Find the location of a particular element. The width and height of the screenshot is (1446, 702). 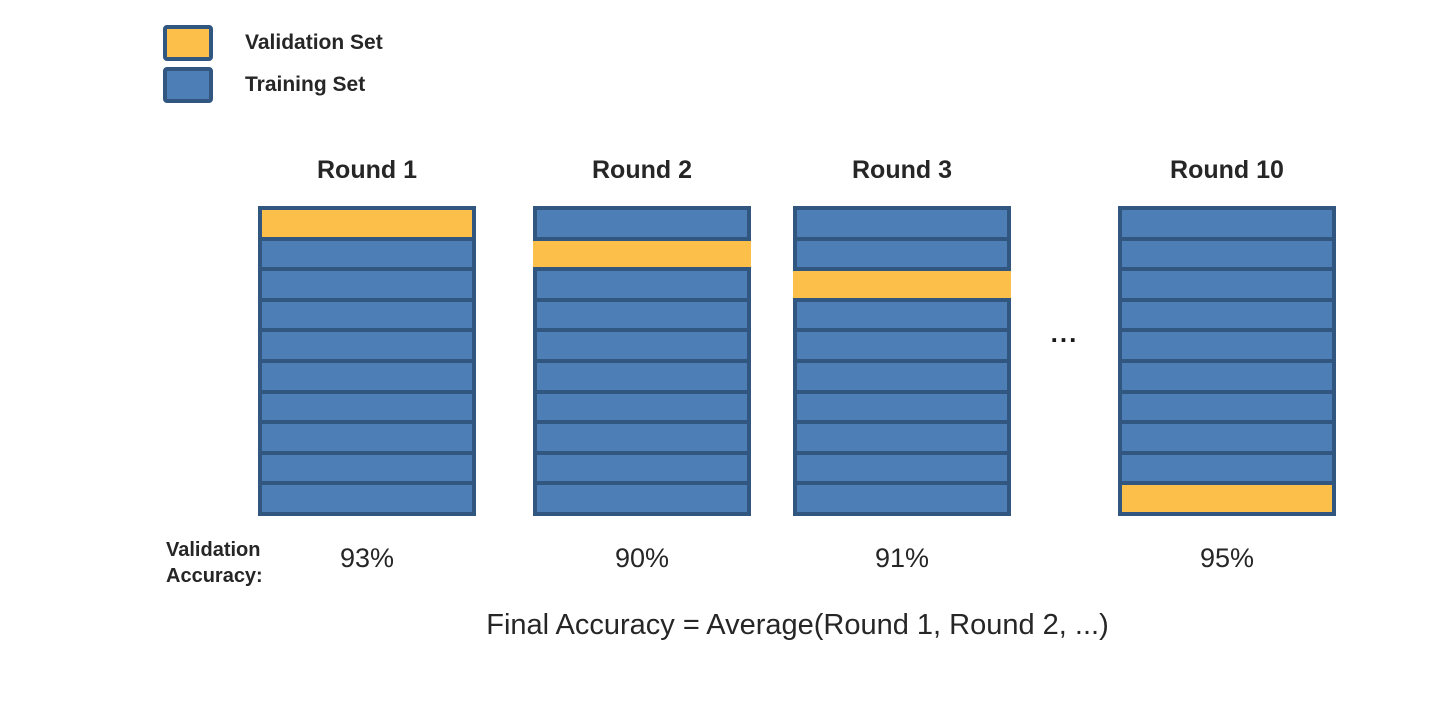

validation-set-swatch is located at coordinates (188, 43).